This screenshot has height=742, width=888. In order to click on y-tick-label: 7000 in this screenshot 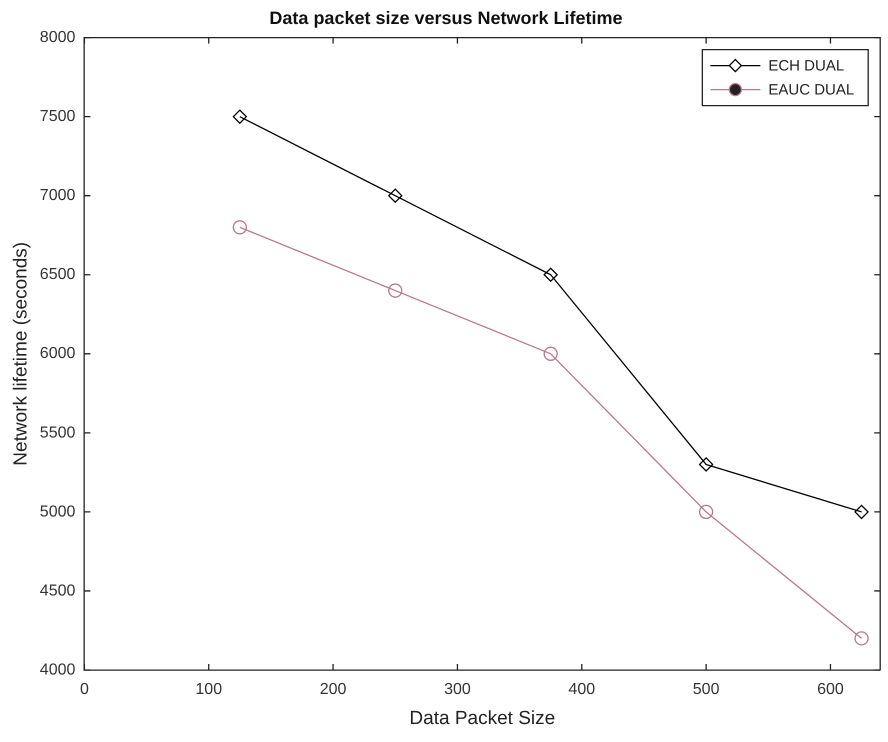, I will do `click(58, 195)`.